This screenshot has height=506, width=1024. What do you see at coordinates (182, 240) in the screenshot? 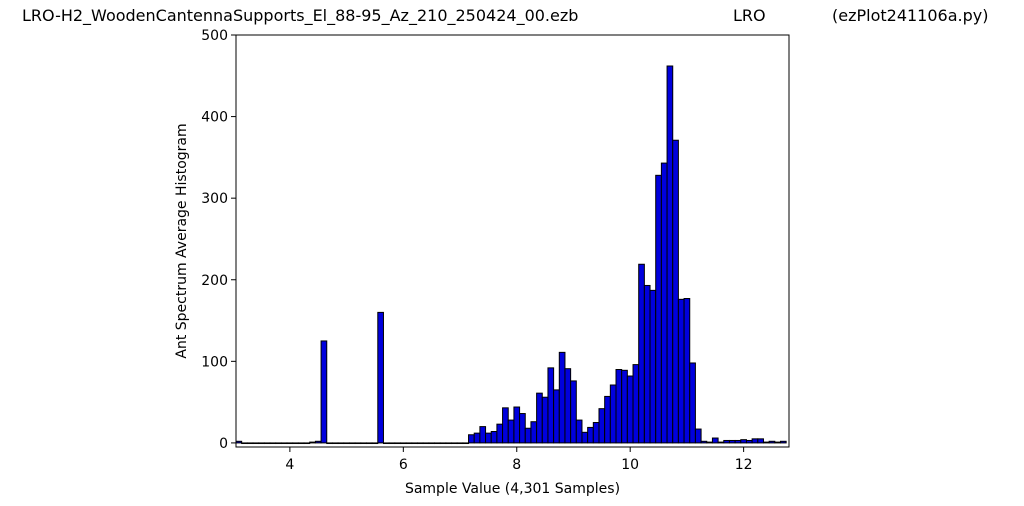
I see `y-axis-label: Ant Spectrum Average Histogram` at bounding box center [182, 240].